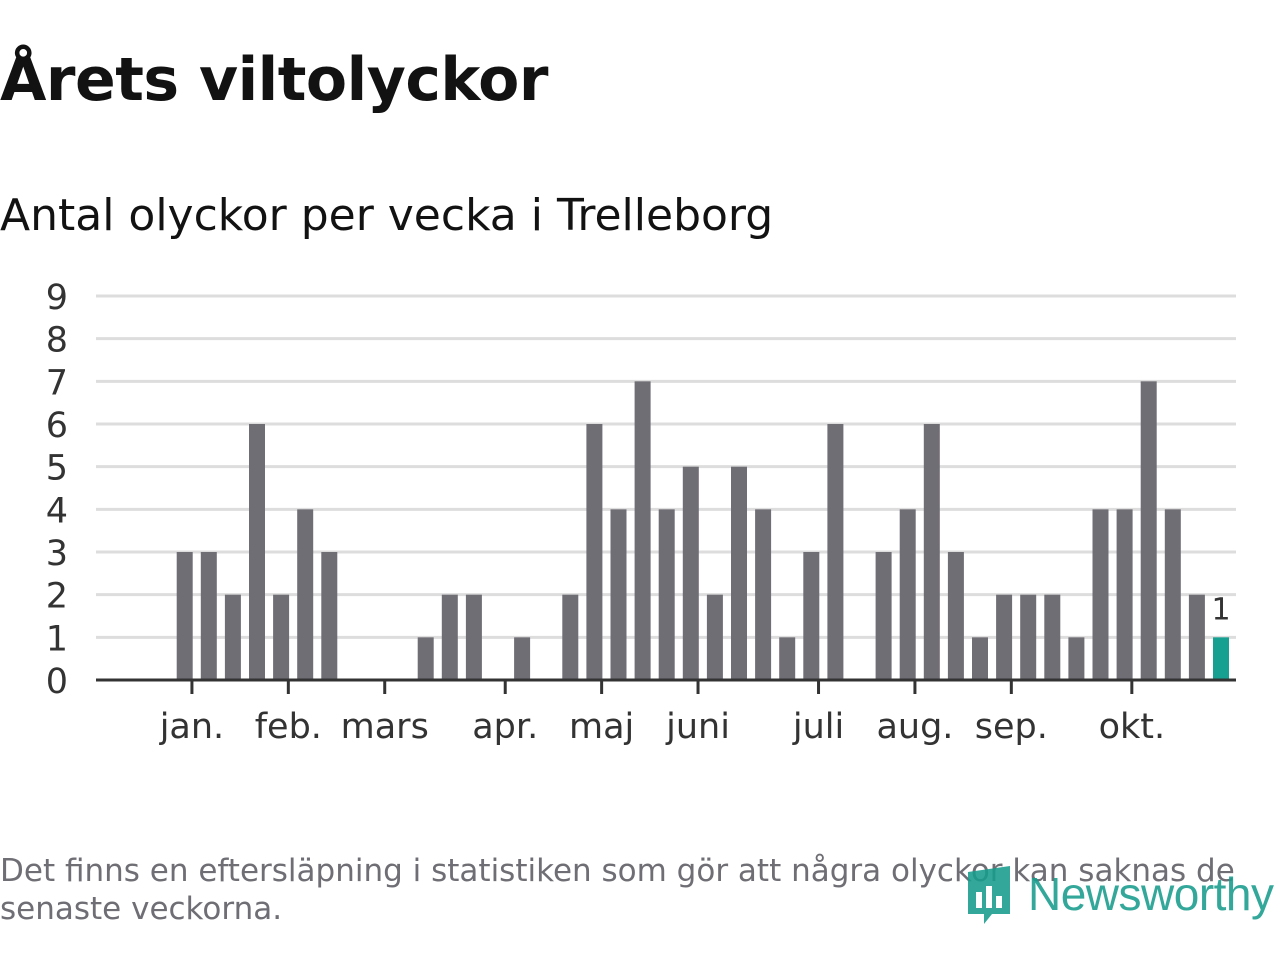 The image size is (1280, 960). Describe the element at coordinates (57, 469) in the screenshot. I see `y-tick-label: 5` at that location.